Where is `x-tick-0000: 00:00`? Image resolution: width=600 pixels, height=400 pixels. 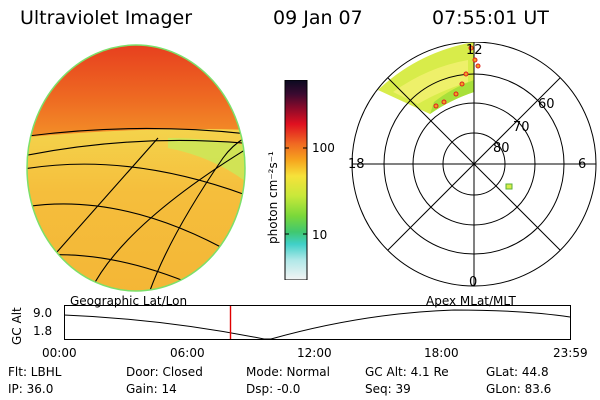 x-tick-0000: 00:00 is located at coordinates (59, 353).